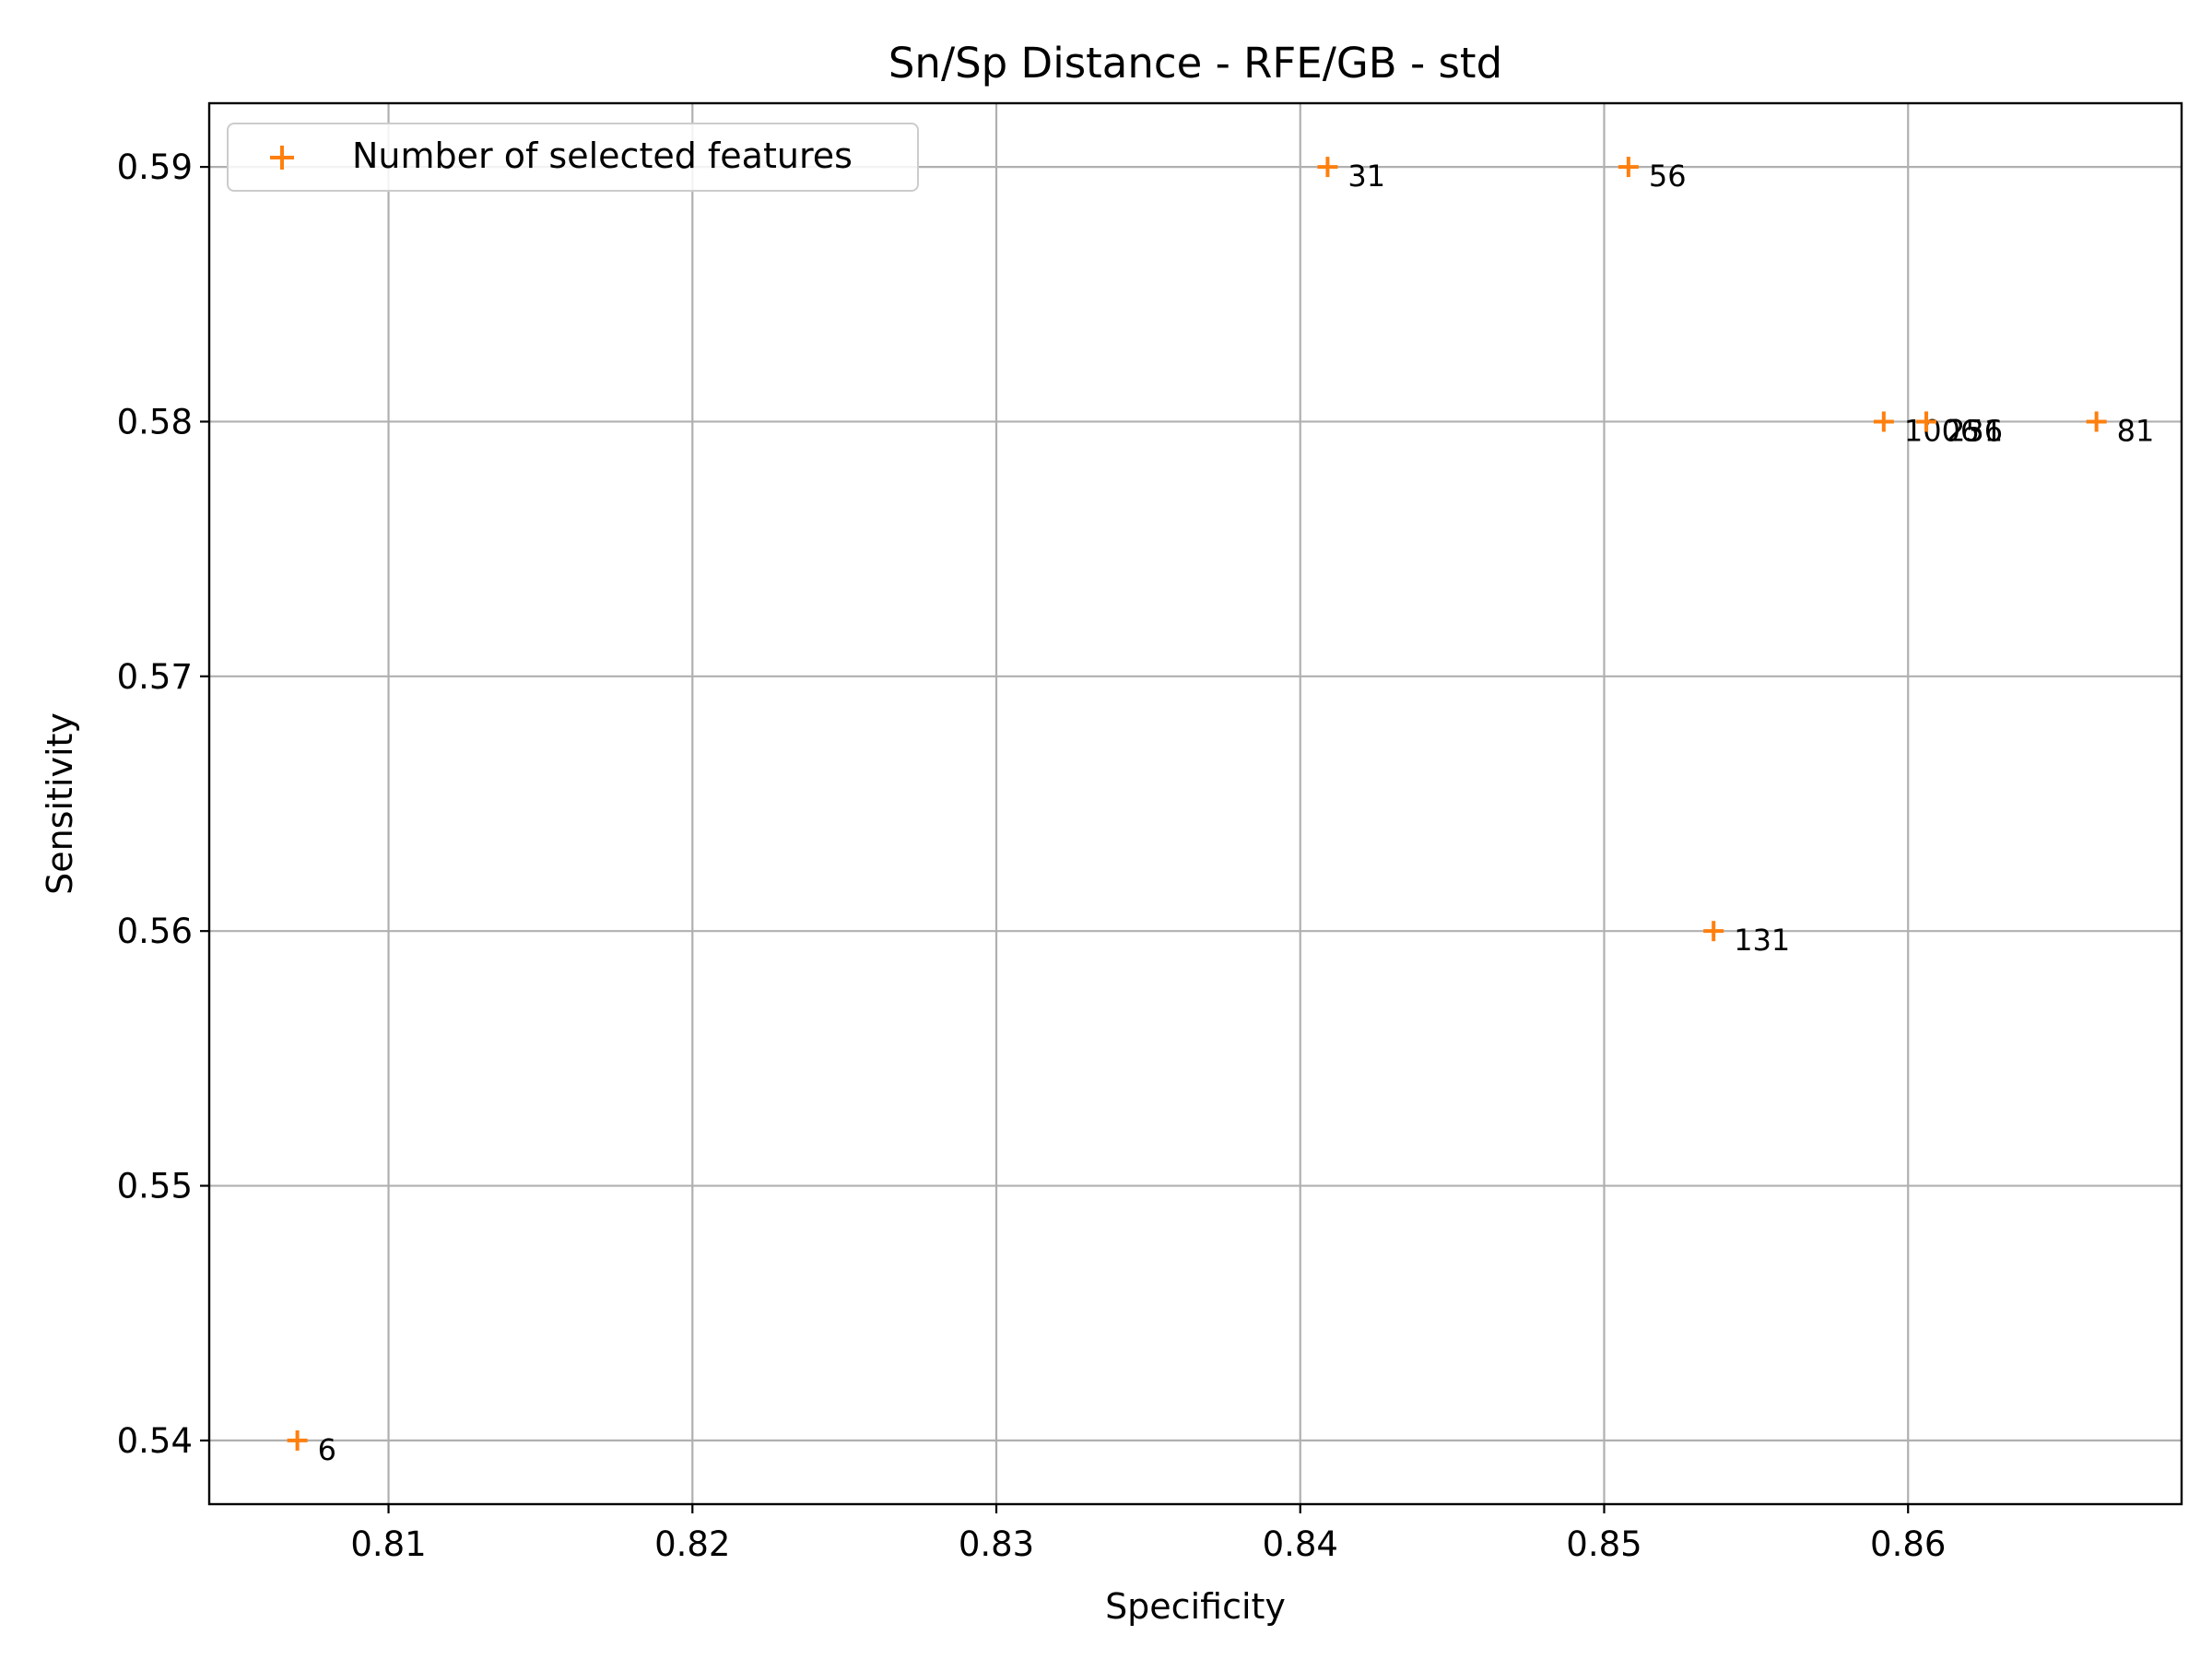  Describe the element at coordinates (1603, 1544) in the screenshot. I see `x-tick-label: 0.85` at that location.